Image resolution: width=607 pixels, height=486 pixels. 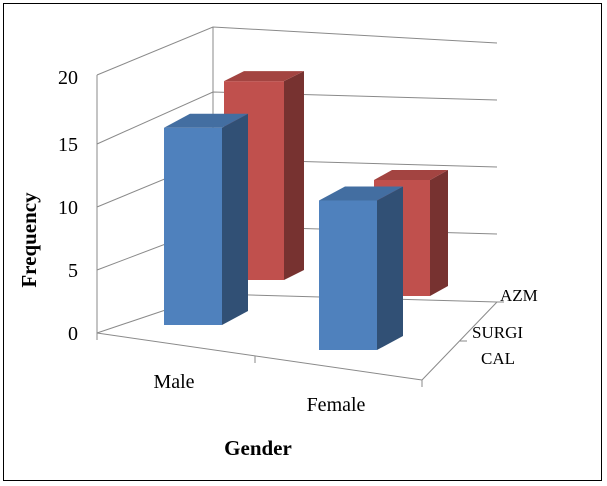 What do you see at coordinates (519, 295) in the screenshot?
I see `depth-label: AZM` at bounding box center [519, 295].